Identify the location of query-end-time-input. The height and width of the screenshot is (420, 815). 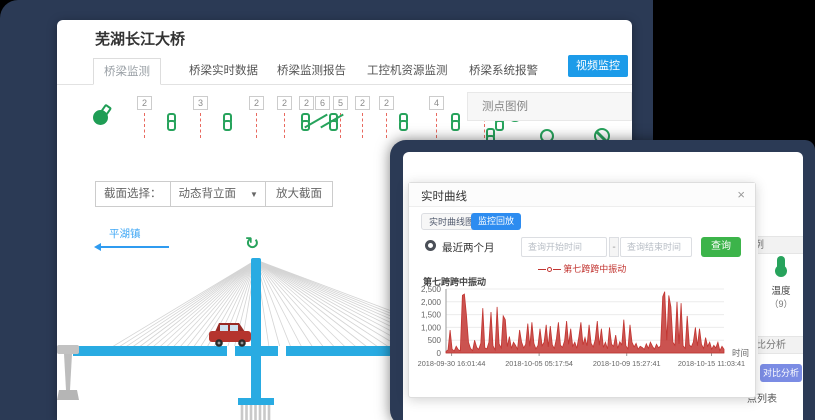
(656, 247).